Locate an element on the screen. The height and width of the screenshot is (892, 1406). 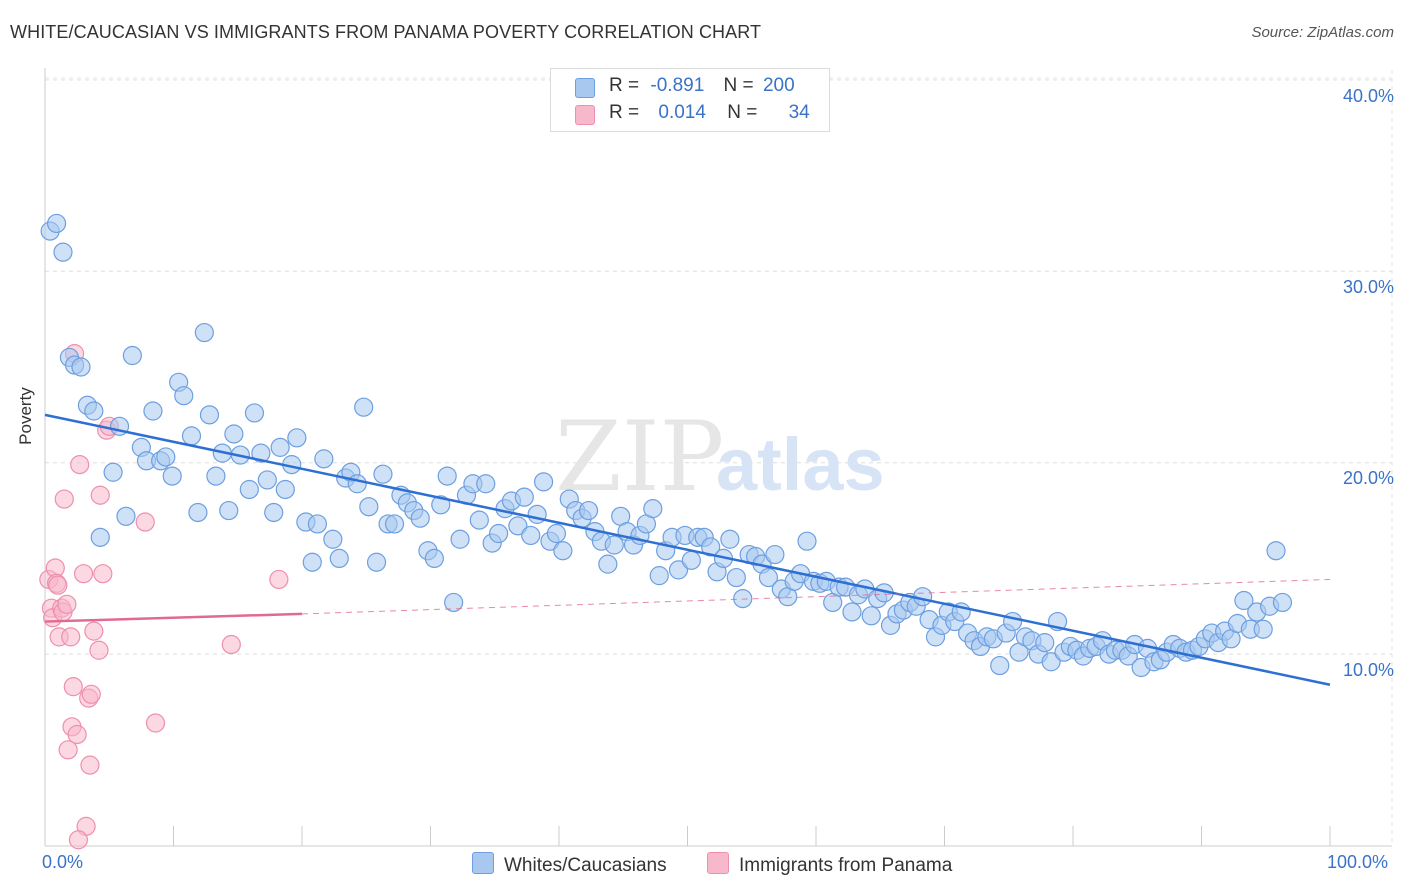
y-tick-label: 40.0% is located at coordinates (1368, 96).